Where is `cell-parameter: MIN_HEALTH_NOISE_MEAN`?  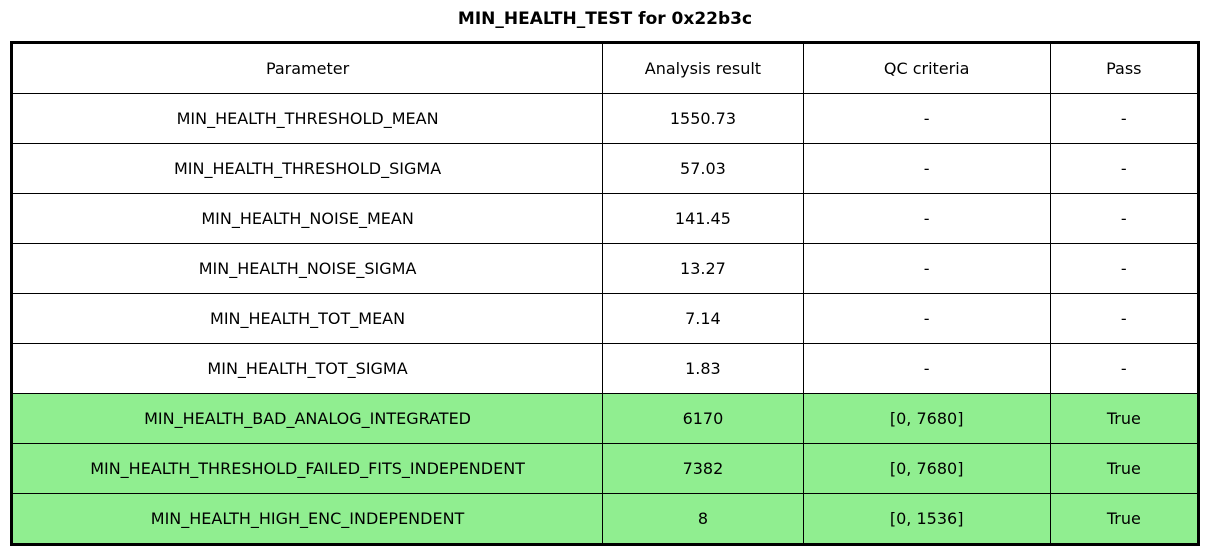 cell-parameter: MIN_HEALTH_NOISE_MEAN is located at coordinates (307, 218).